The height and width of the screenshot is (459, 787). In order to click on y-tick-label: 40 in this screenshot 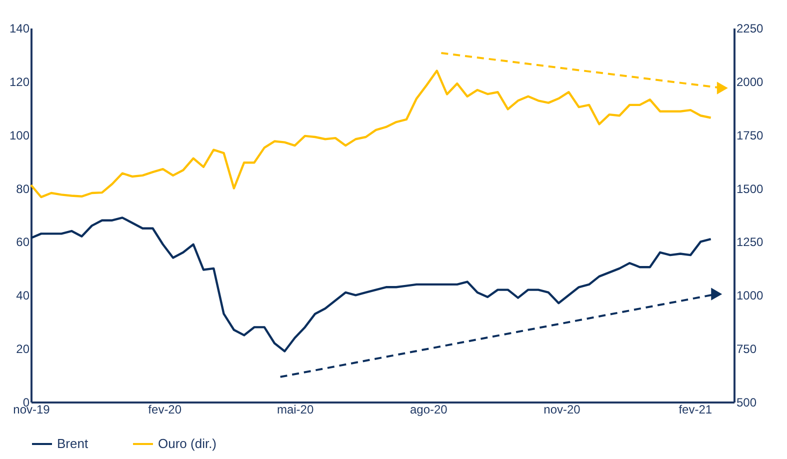, I will do `click(23, 295)`.